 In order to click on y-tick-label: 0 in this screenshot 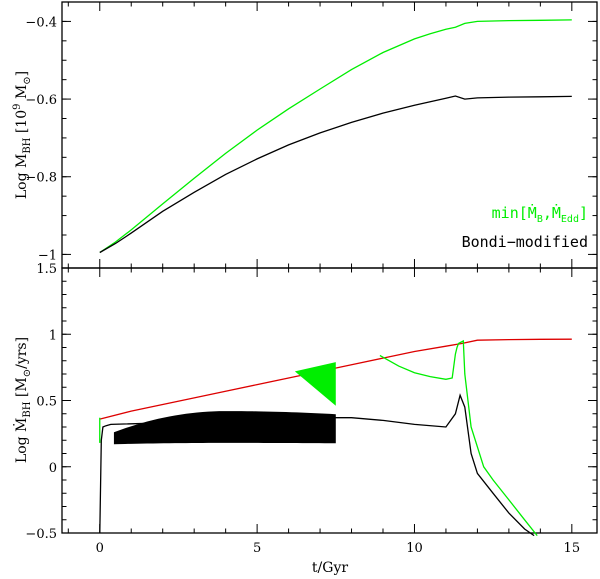, I will do `click(53, 468)`.